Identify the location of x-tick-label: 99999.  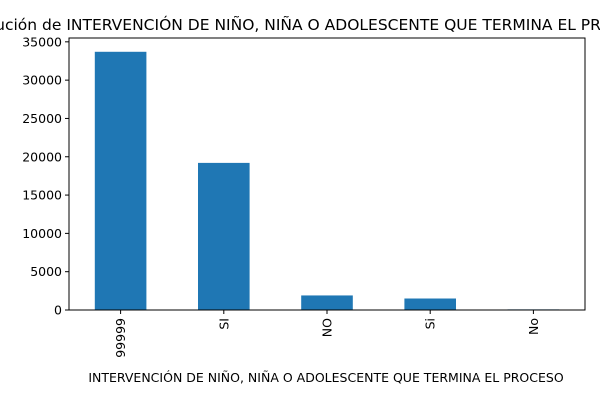
(120, 338).